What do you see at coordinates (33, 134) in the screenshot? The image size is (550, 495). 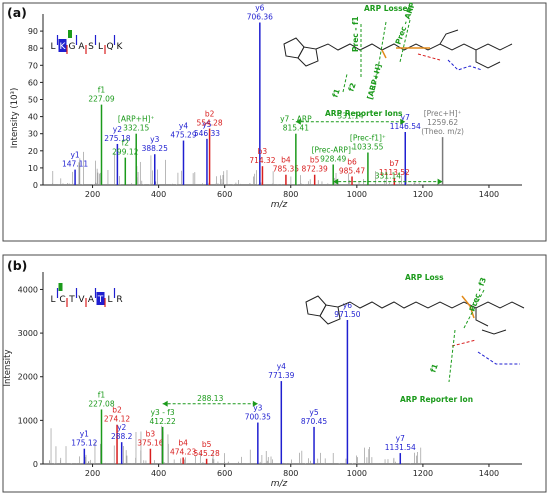 I see `y-tick-label: 30` at bounding box center [33, 134].